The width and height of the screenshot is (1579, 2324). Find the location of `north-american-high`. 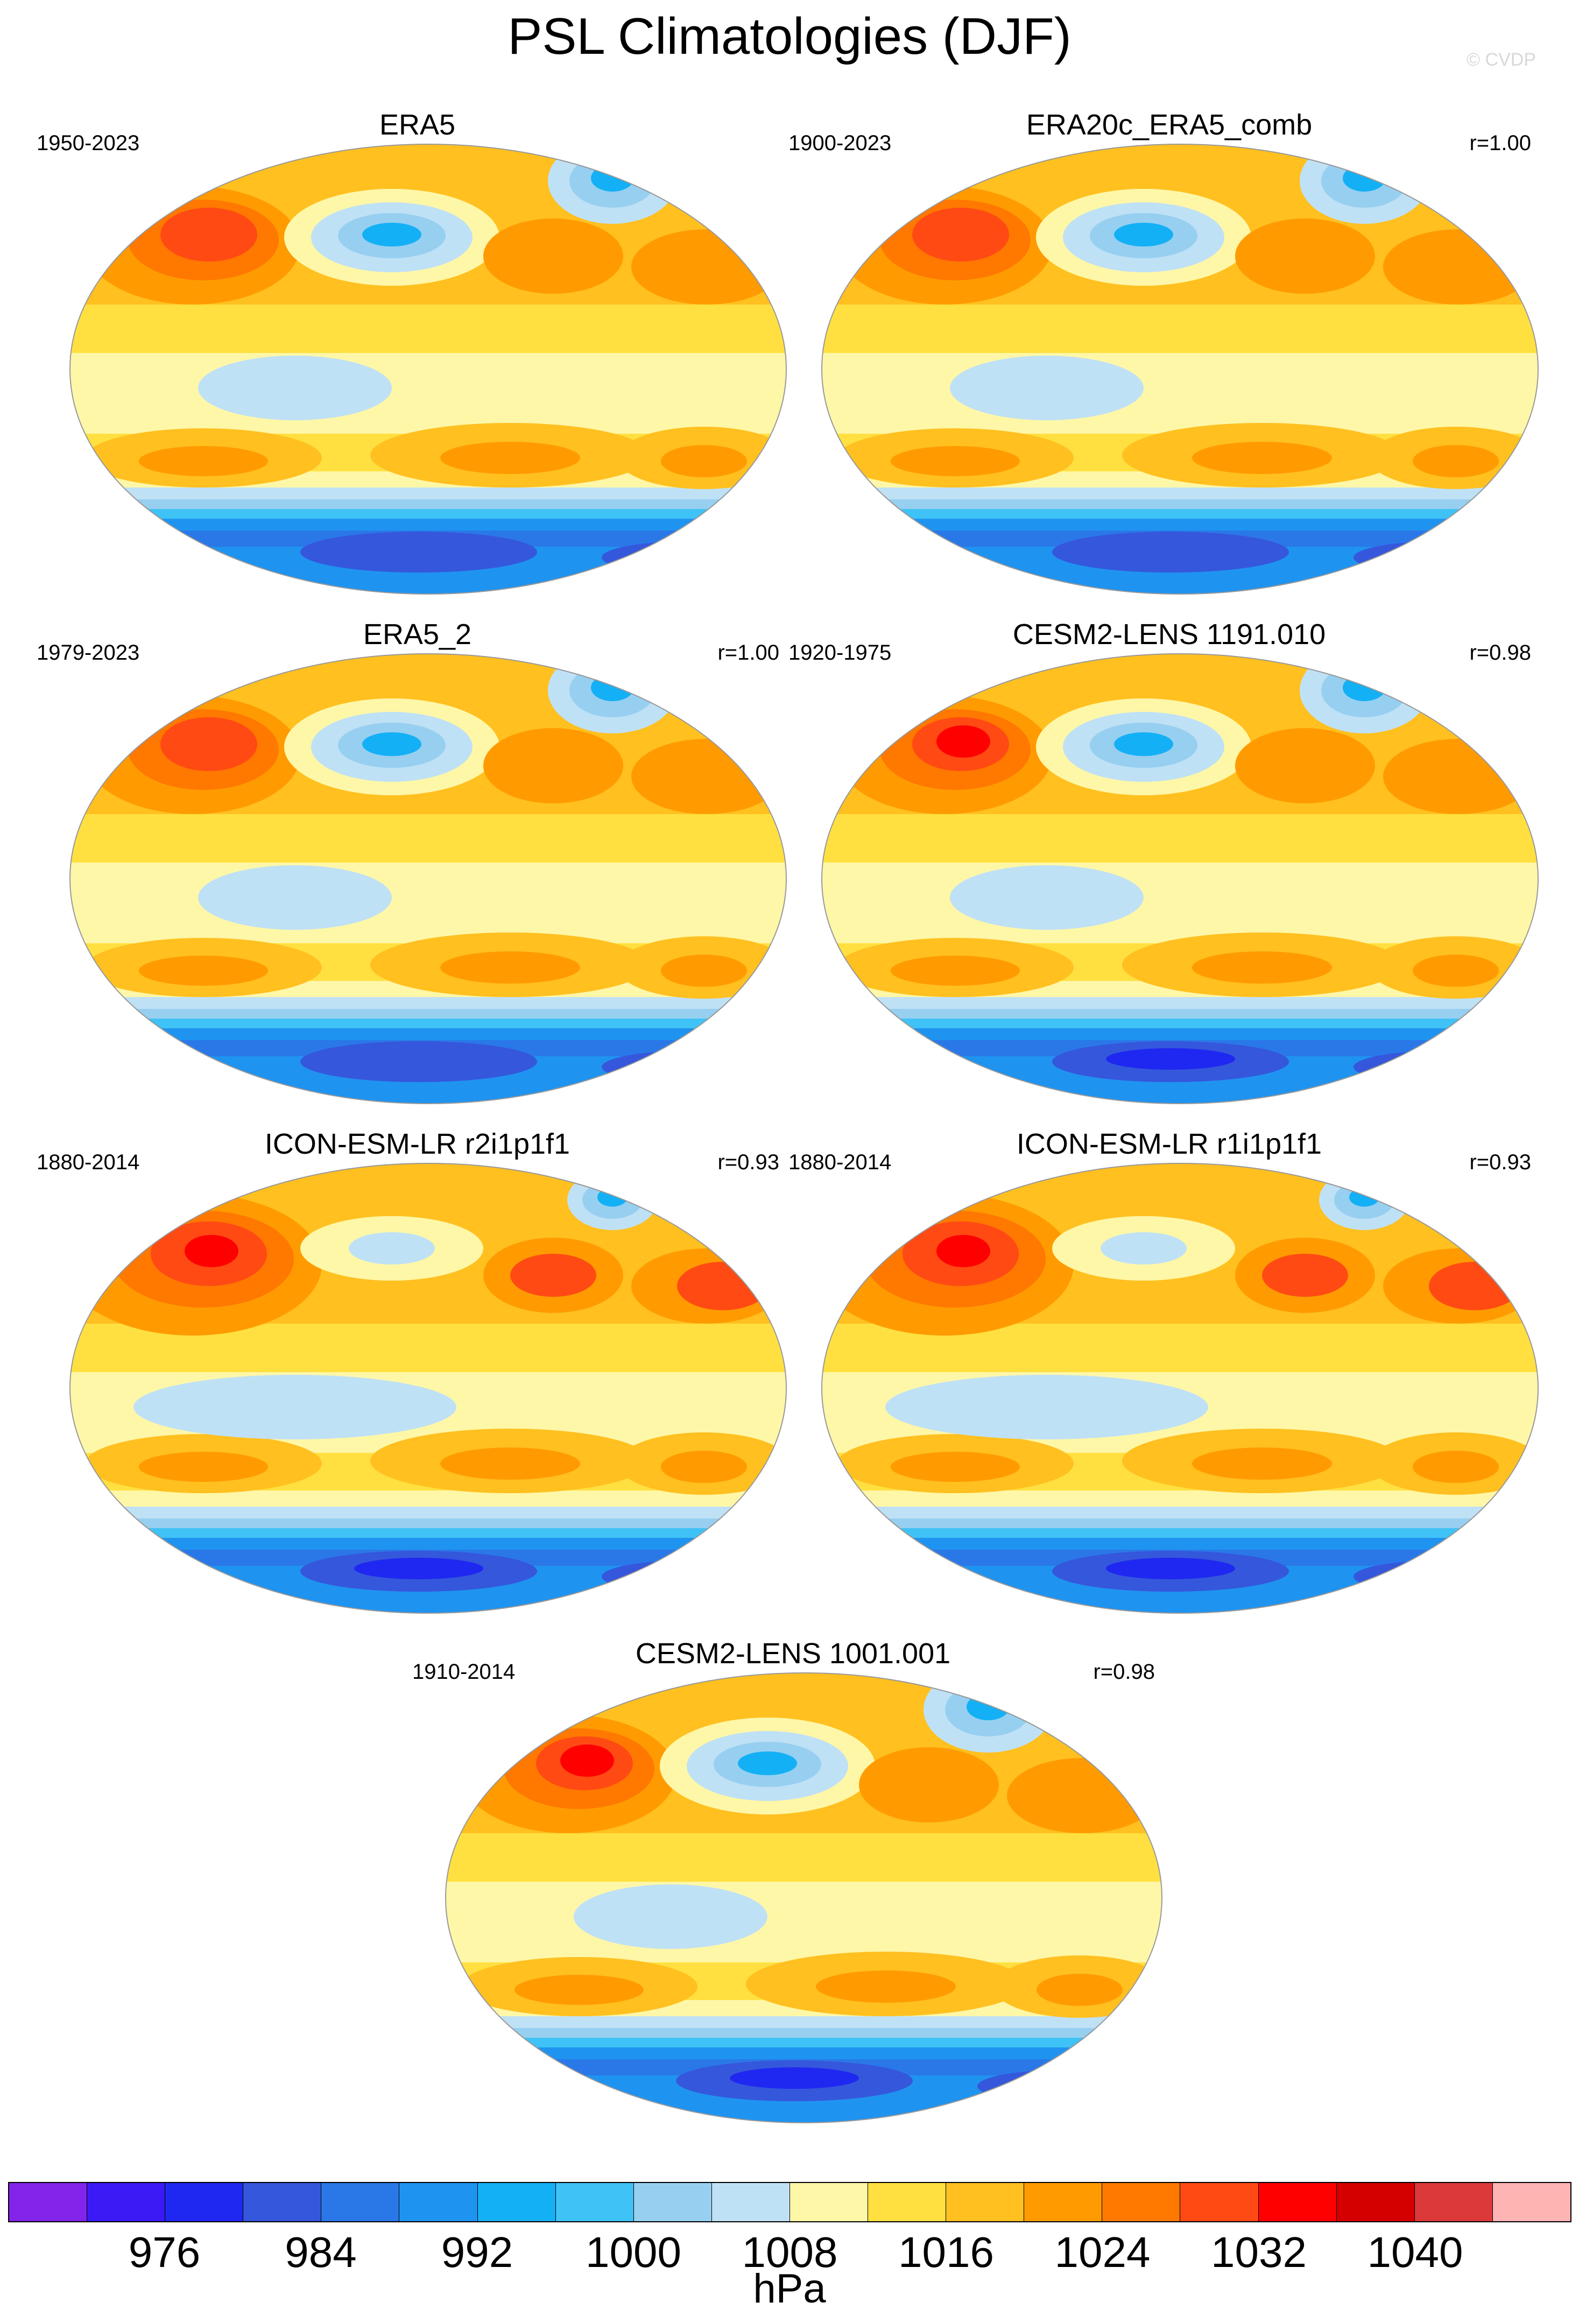

north-american-high is located at coordinates (1305, 765).